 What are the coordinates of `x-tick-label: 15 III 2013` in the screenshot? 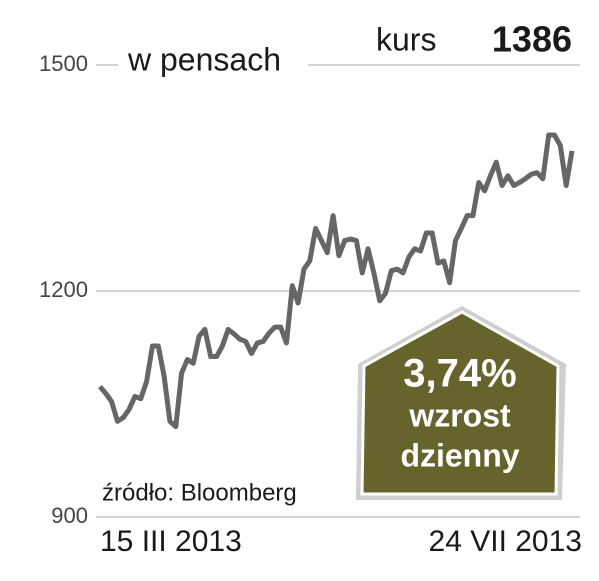 It's located at (171, 541).